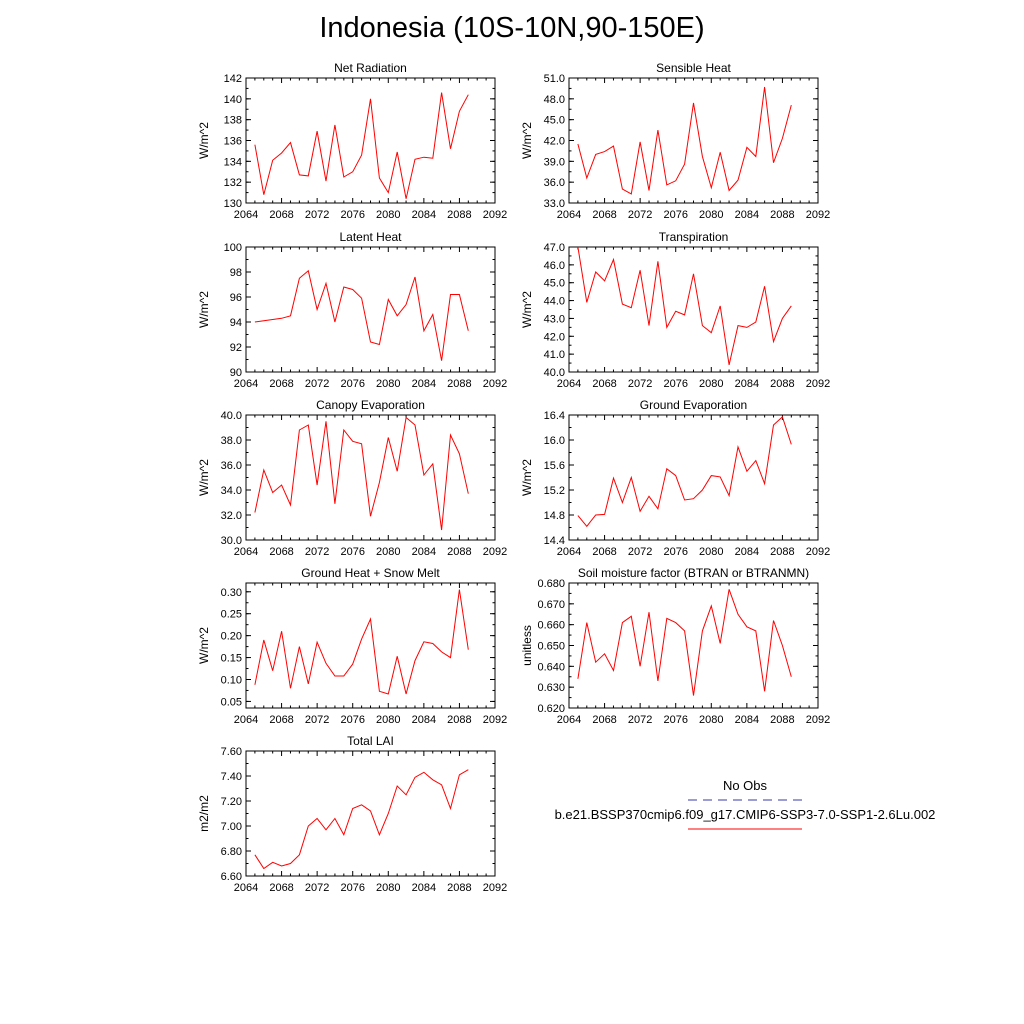 This screenshot has width=1024, height=1024. Describe the element at coordinates (233, 162) in the screenshot. I see `y-tick-label: 134` at that location.